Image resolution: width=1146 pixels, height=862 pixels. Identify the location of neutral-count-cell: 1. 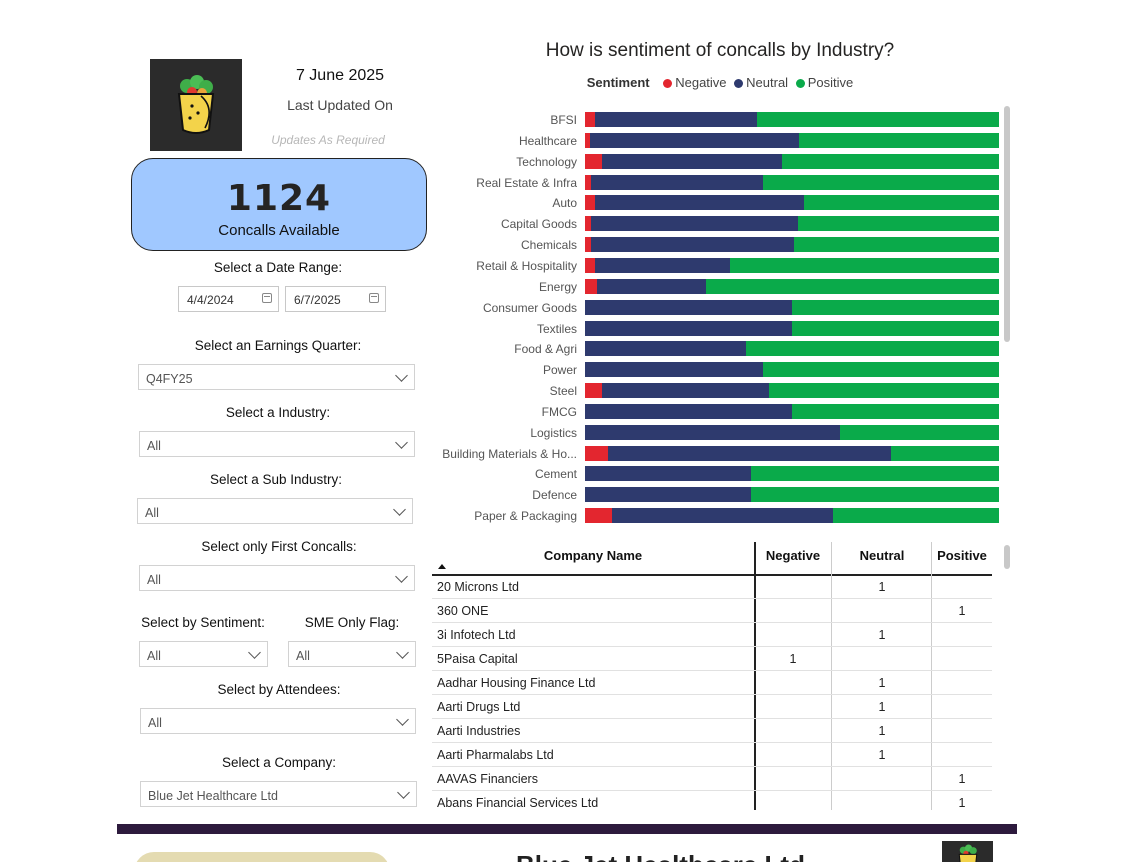
(882, 587).